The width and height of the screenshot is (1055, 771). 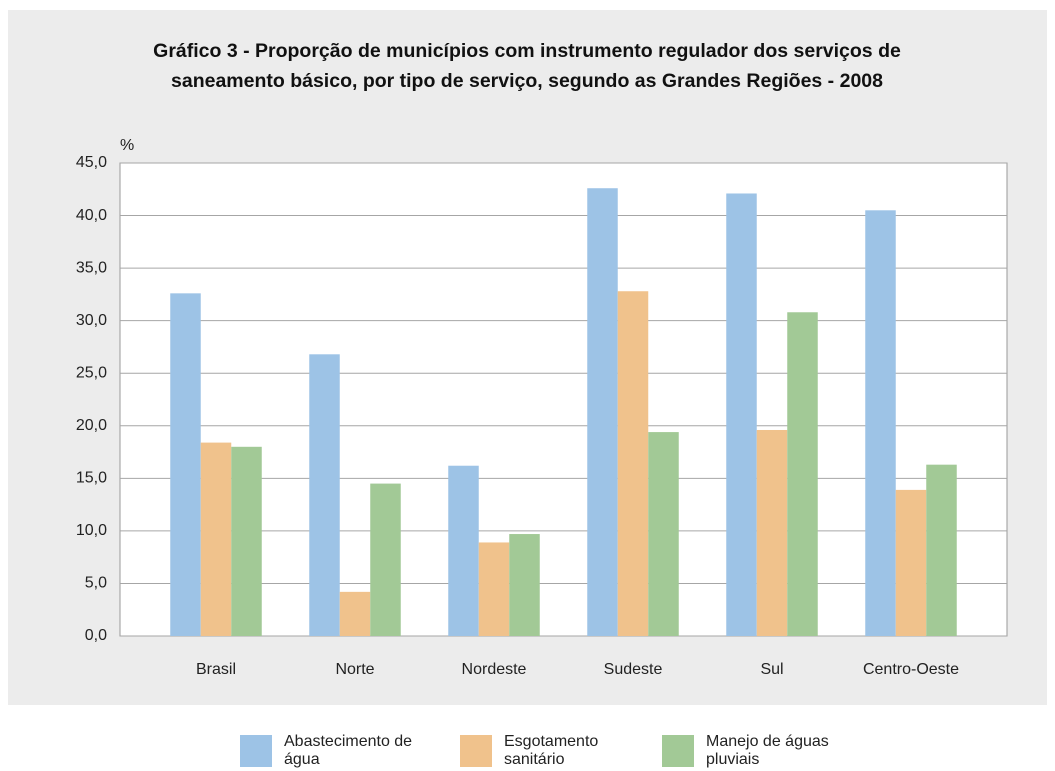 What do you see at coordinates (91, 425) in the screenshot?
I see `y-tick-label: 20,0` at bounding box center [91, 425].